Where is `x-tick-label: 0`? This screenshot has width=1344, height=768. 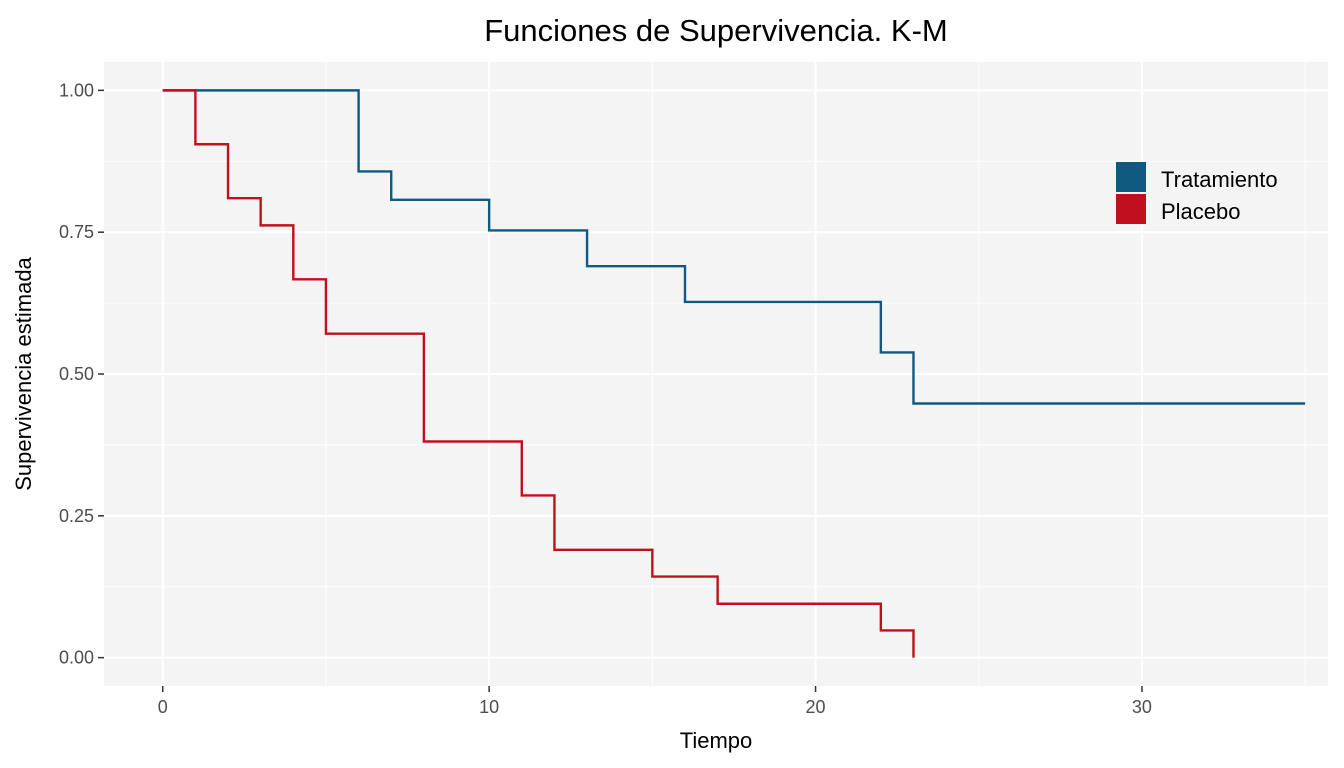
x-tick-label: 0 is located at coordinates (163, 707).